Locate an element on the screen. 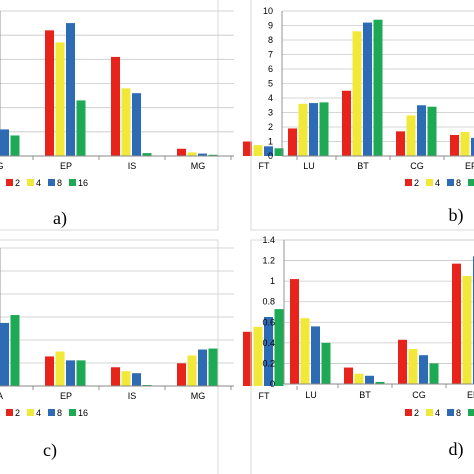  y-tick-label: 5 is located at coordinates (270, 84).